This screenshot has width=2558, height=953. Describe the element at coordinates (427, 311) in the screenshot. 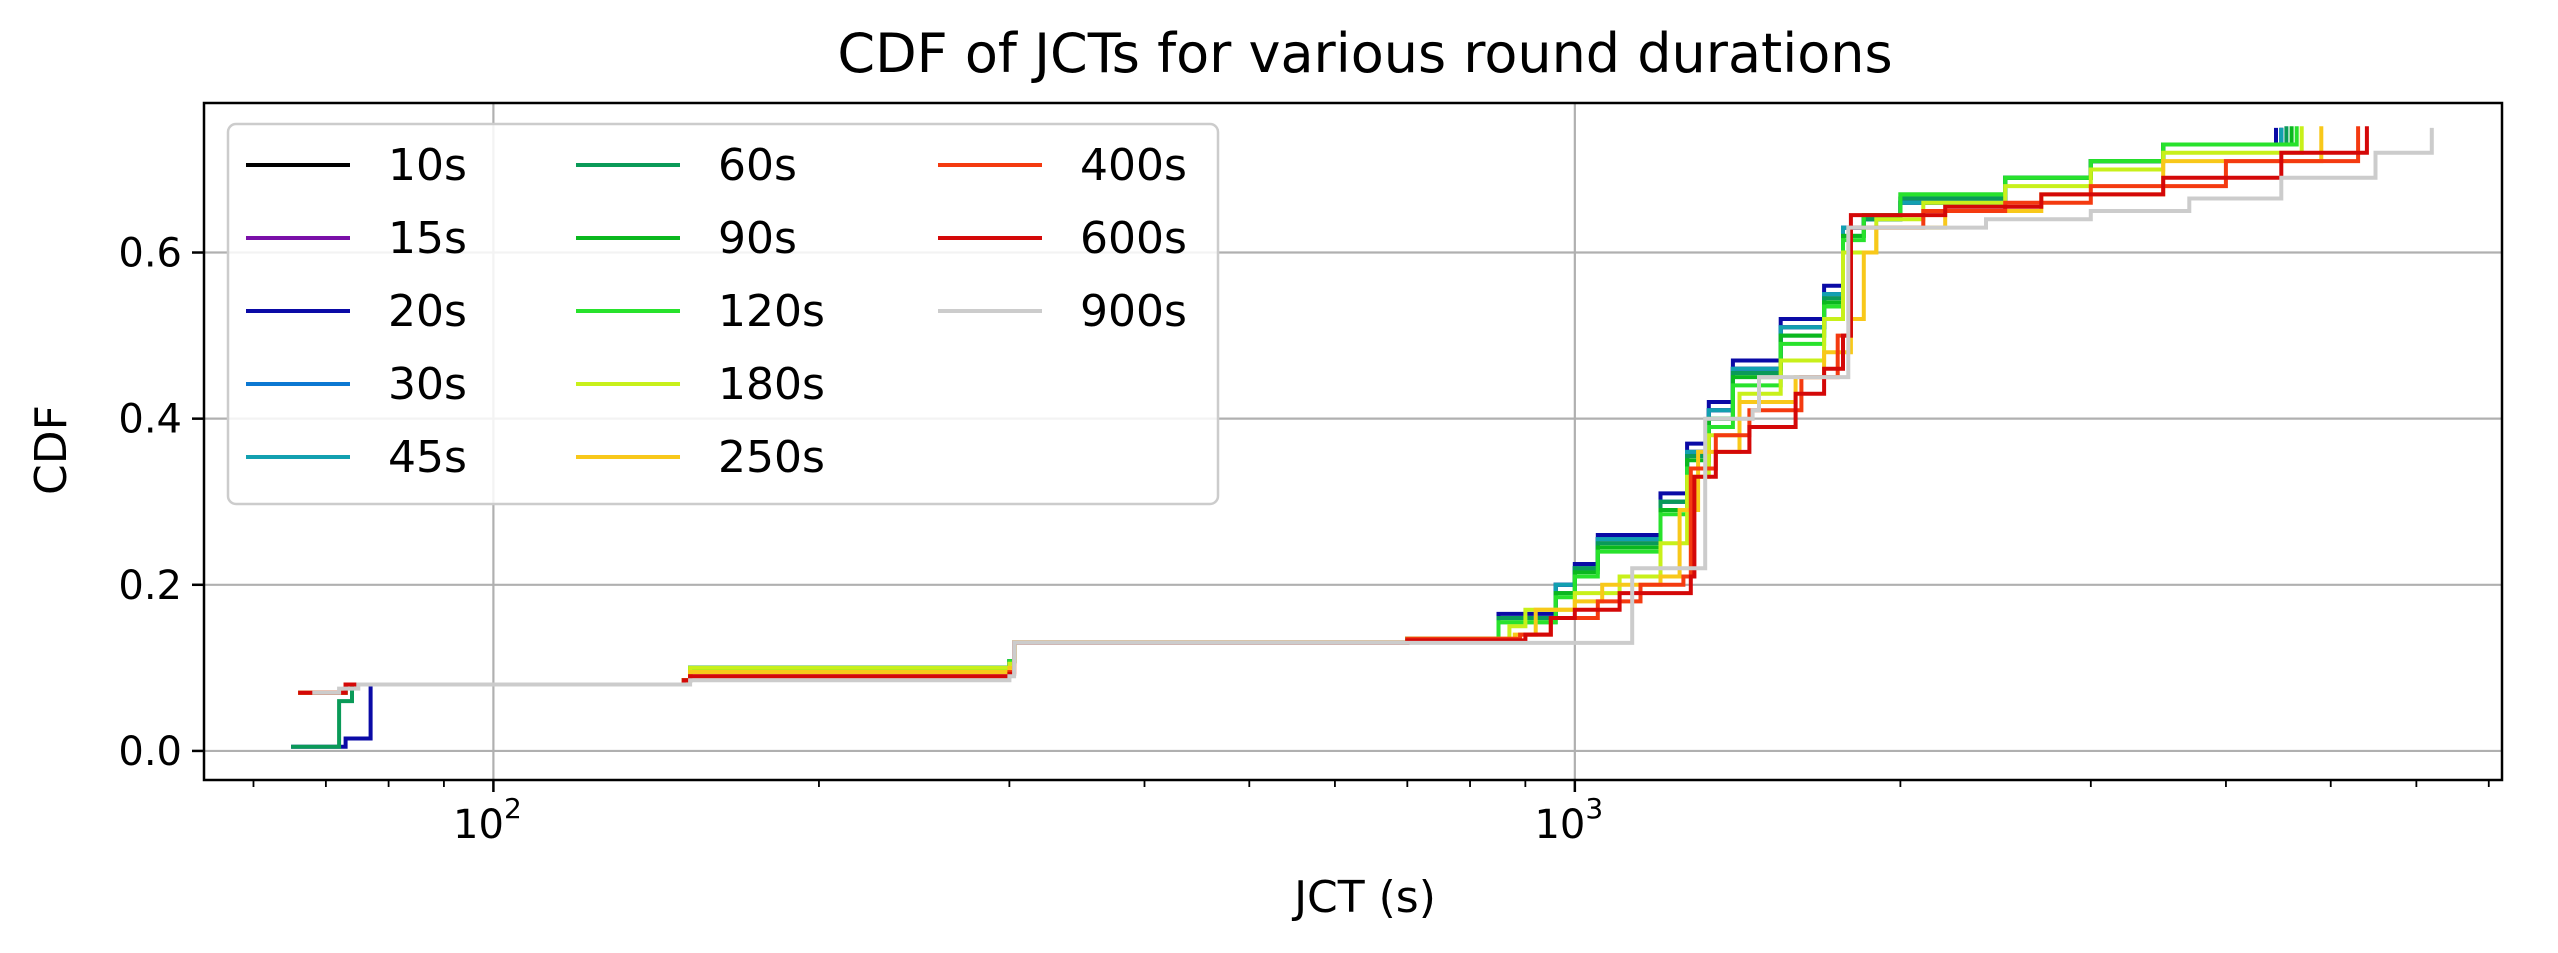

I see `legend-label-20s: 20s` at that location.